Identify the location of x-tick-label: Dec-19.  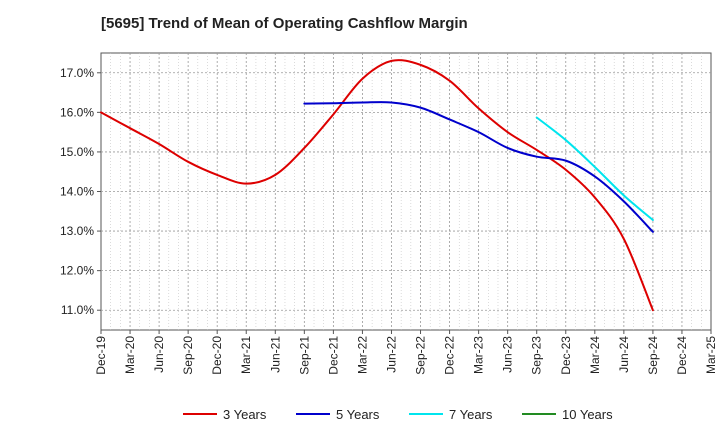
(101, 355).